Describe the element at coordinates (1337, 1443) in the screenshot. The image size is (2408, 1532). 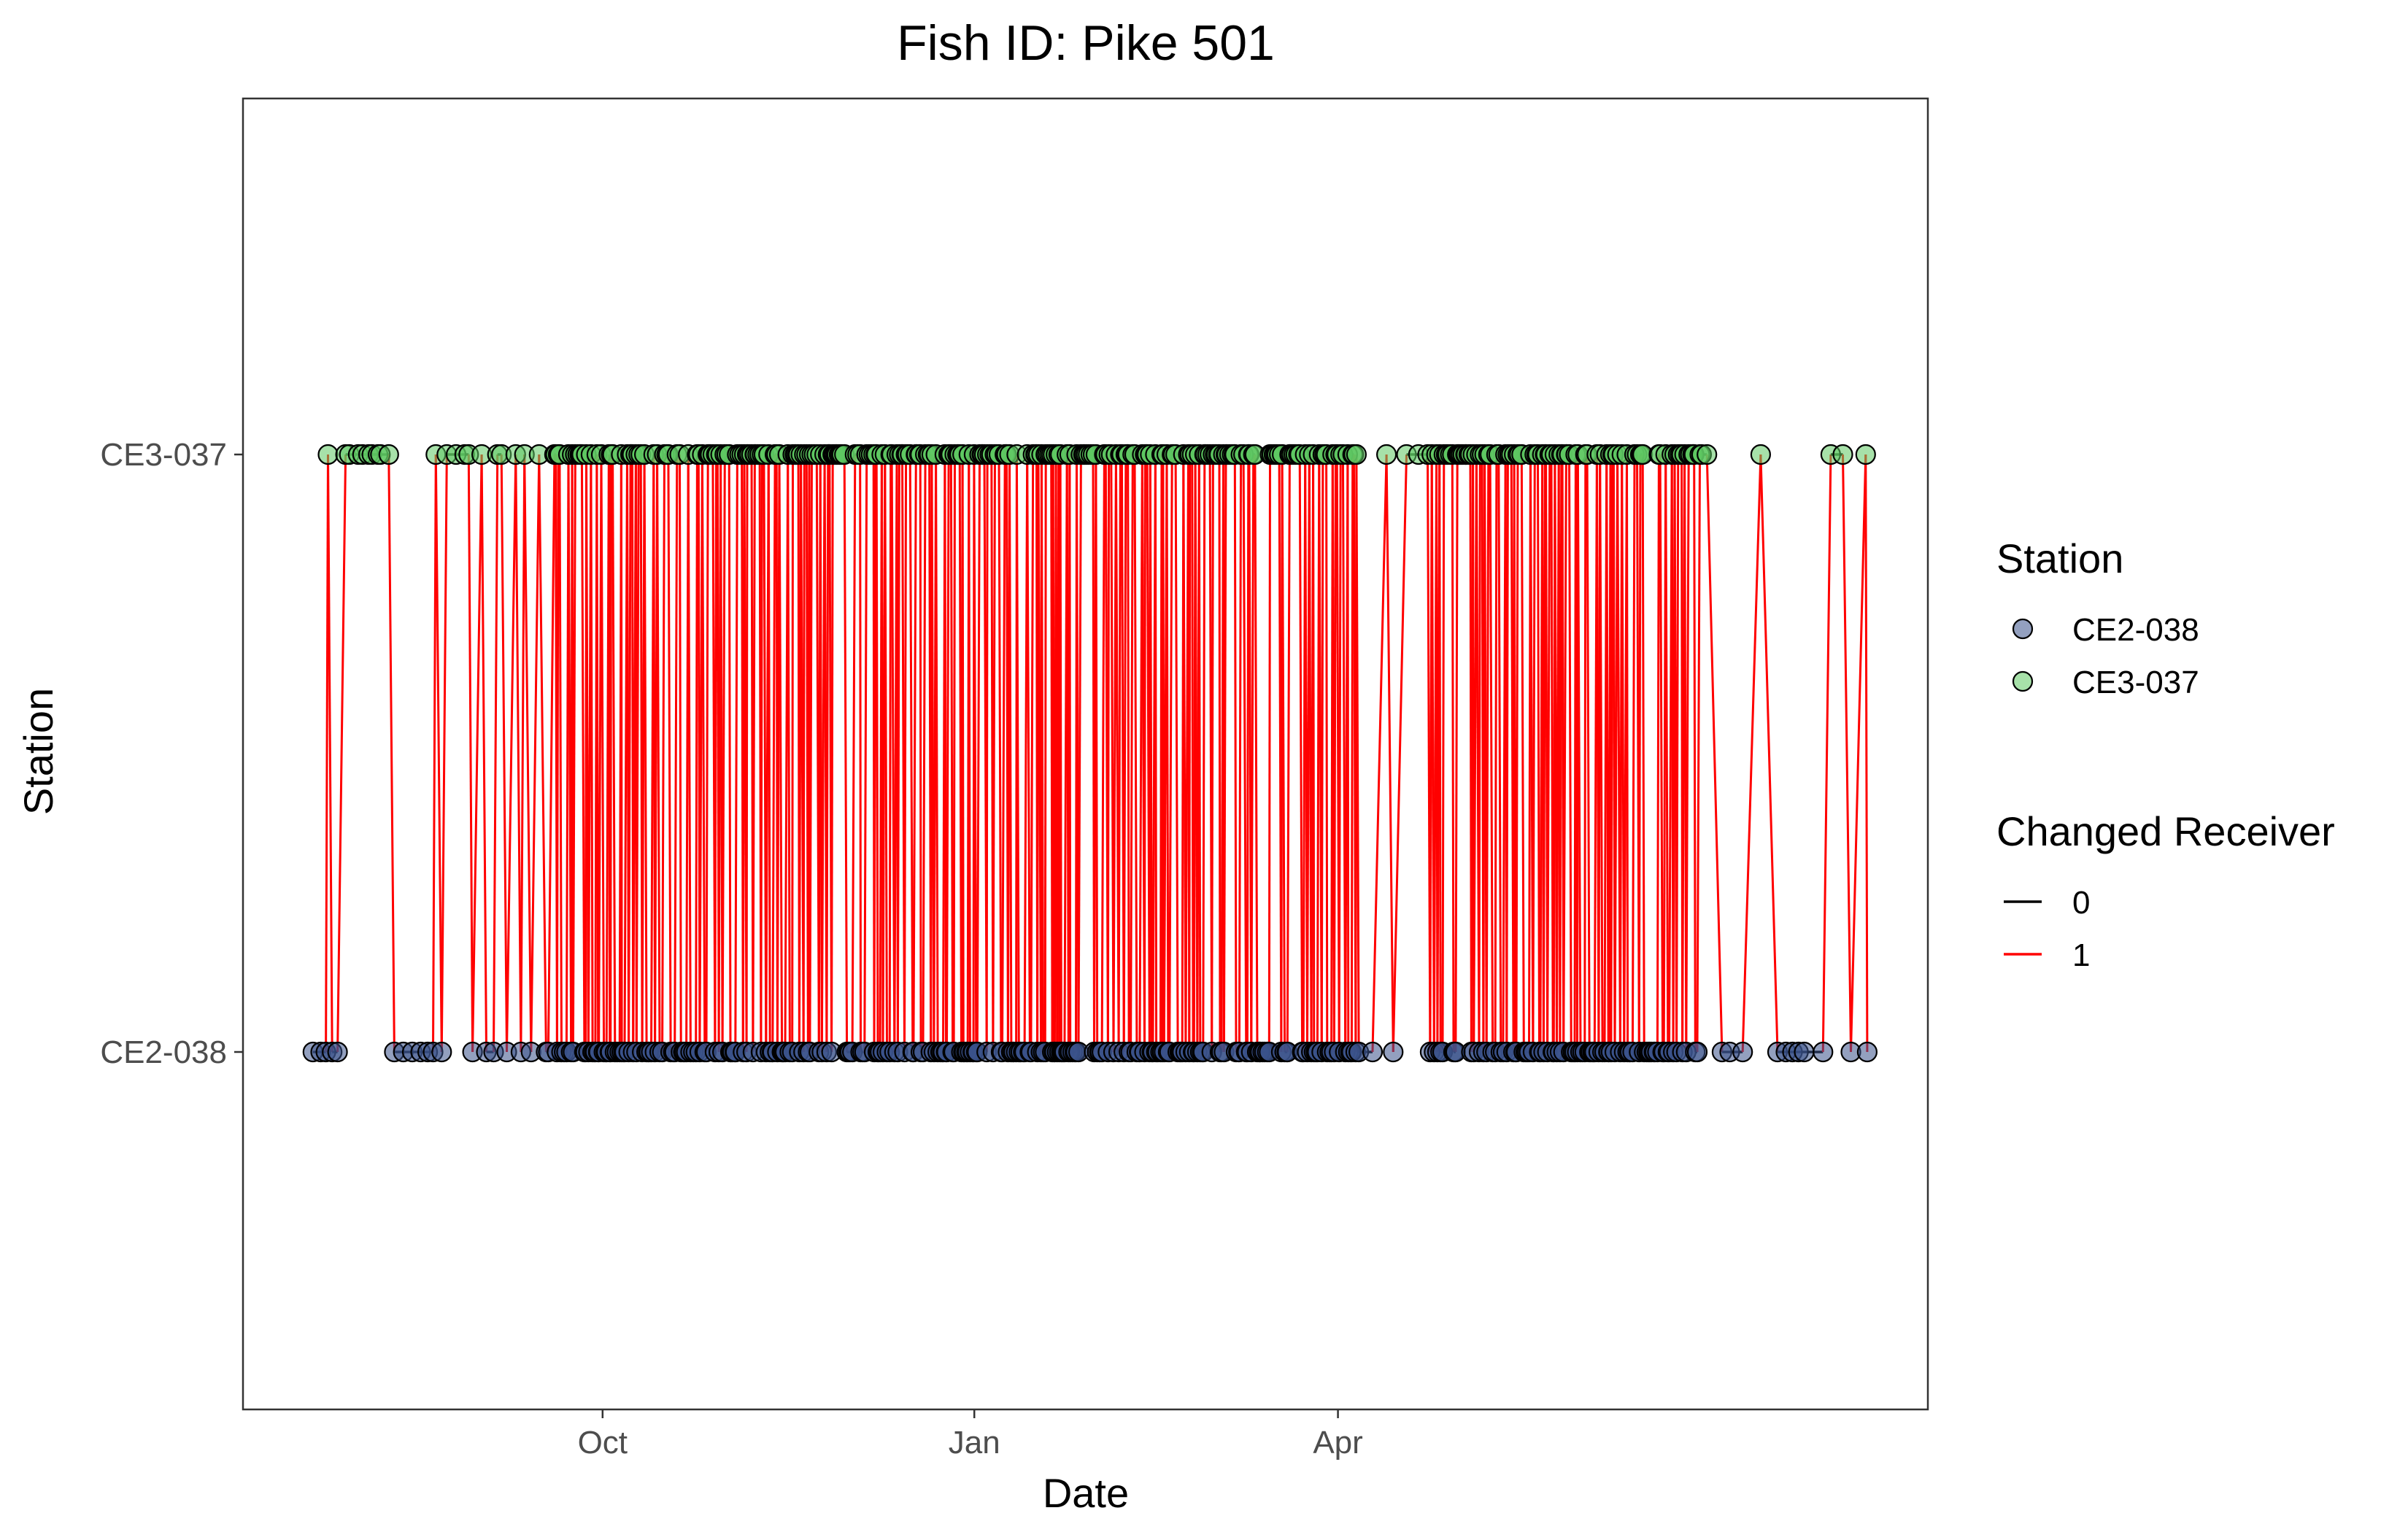
I see `x-tick-label: Apr` at that location.